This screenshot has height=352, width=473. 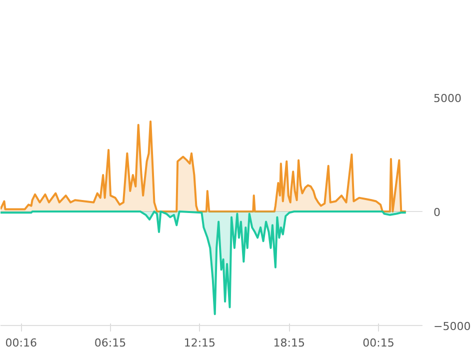 What do you see at coordinates (452, 326) in the screenshot?
I see `y-tick-label: −5000` at bounding box center [452, 326].